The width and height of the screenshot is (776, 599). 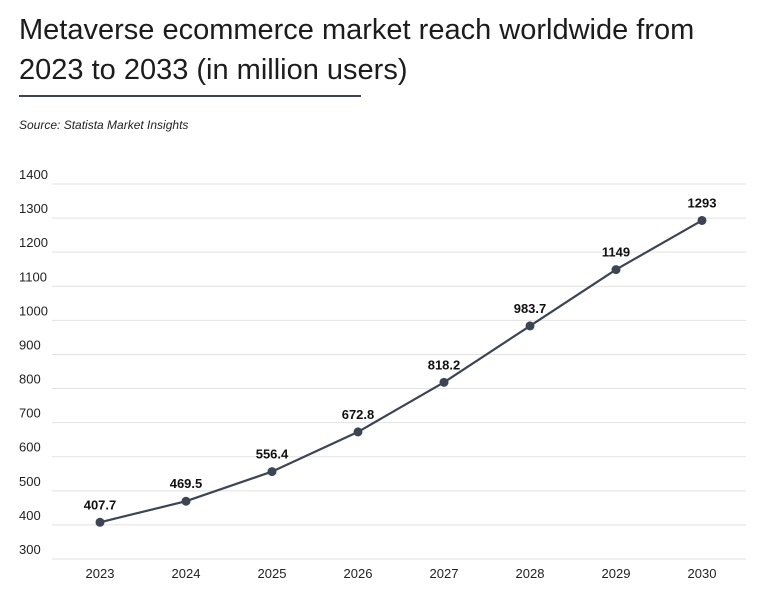 What do you see at coordinates (530, 573) in the screenshot?
I see `x-tick-label-2028: 2028` at bounding box center [530, 573].